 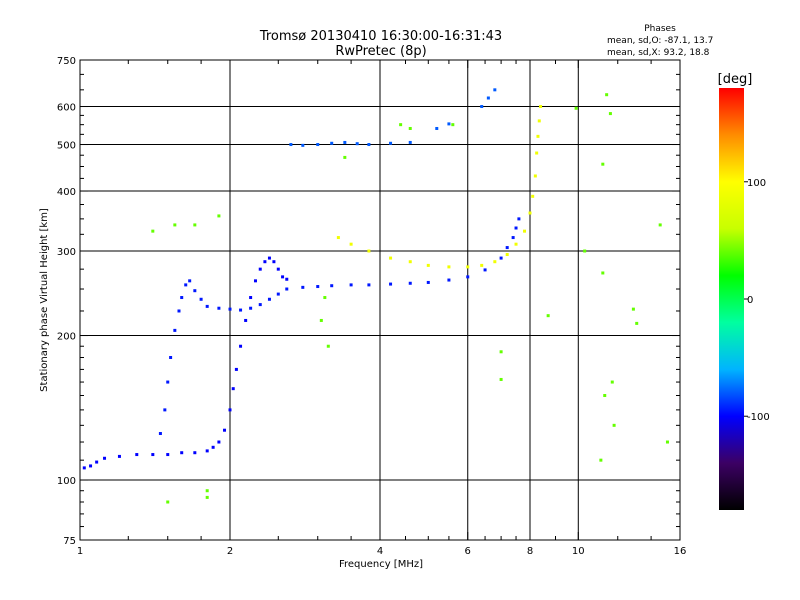 What do you see at coordinates (578, 551) in the screenshot?
I see `x-tick-label: 10` at bounding box center [578, 551].